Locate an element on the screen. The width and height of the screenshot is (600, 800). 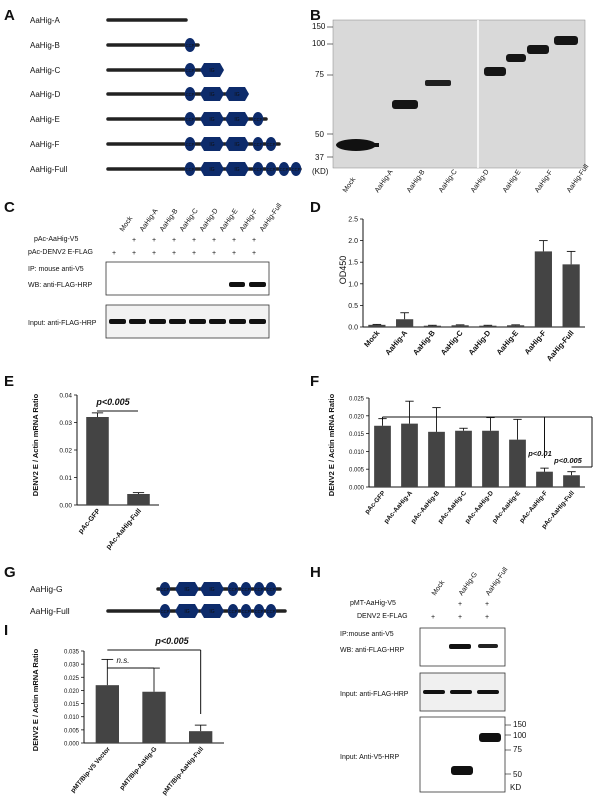
panel-letter-h: H is located at coordinates (315, 572).